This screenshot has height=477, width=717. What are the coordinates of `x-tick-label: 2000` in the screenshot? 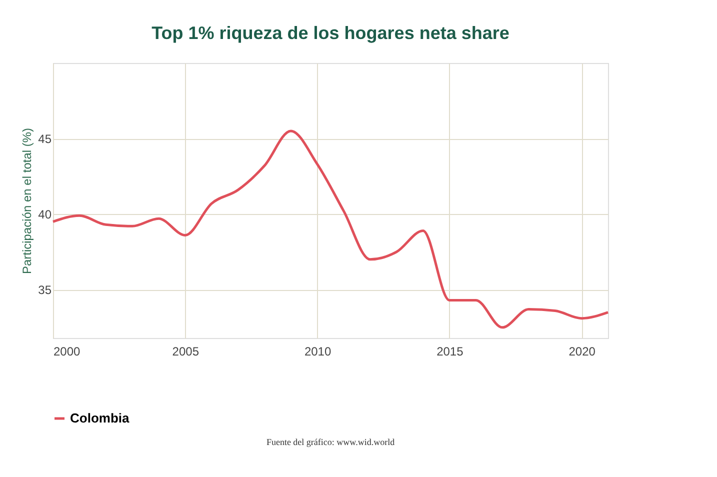 It's located at (67, 351).